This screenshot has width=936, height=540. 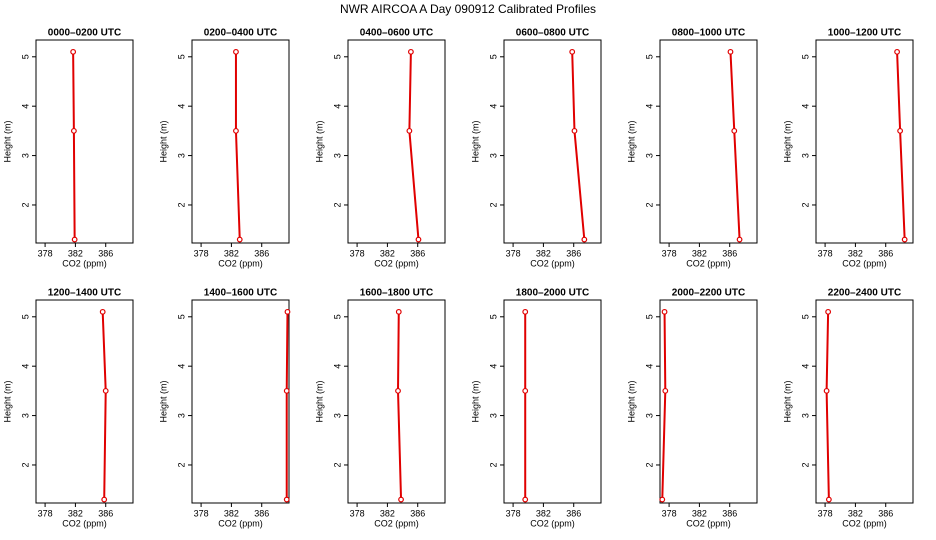 What do you see at coordinates (708, 293) in the screenshot?
I see `panel-title: 2000–2200 UTC` at bounding box center [708, 293].